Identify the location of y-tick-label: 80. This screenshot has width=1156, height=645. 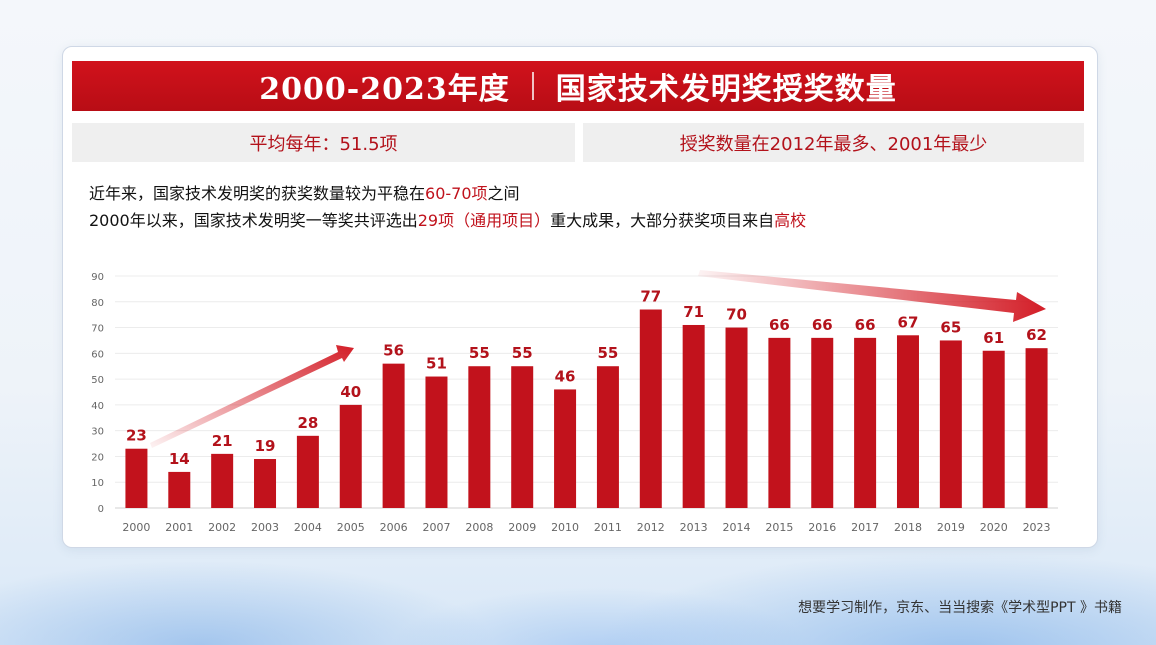
(97, 303).